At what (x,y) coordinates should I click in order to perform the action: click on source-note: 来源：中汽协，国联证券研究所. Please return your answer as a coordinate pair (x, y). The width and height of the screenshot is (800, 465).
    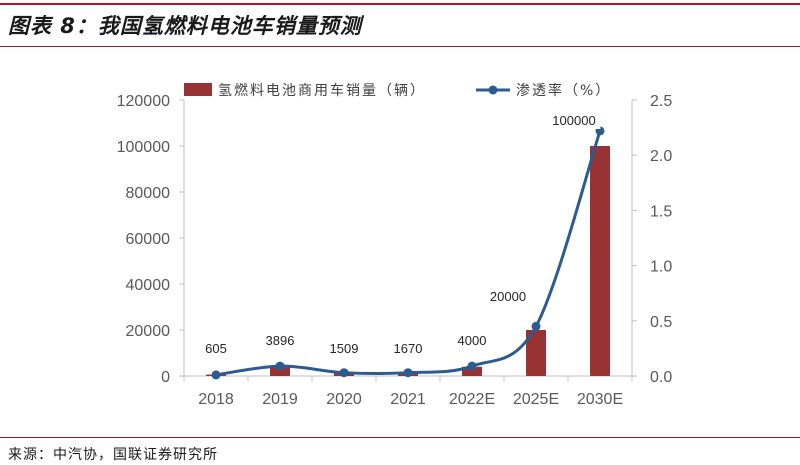
    Looking at the image, I should click on (113, 455).